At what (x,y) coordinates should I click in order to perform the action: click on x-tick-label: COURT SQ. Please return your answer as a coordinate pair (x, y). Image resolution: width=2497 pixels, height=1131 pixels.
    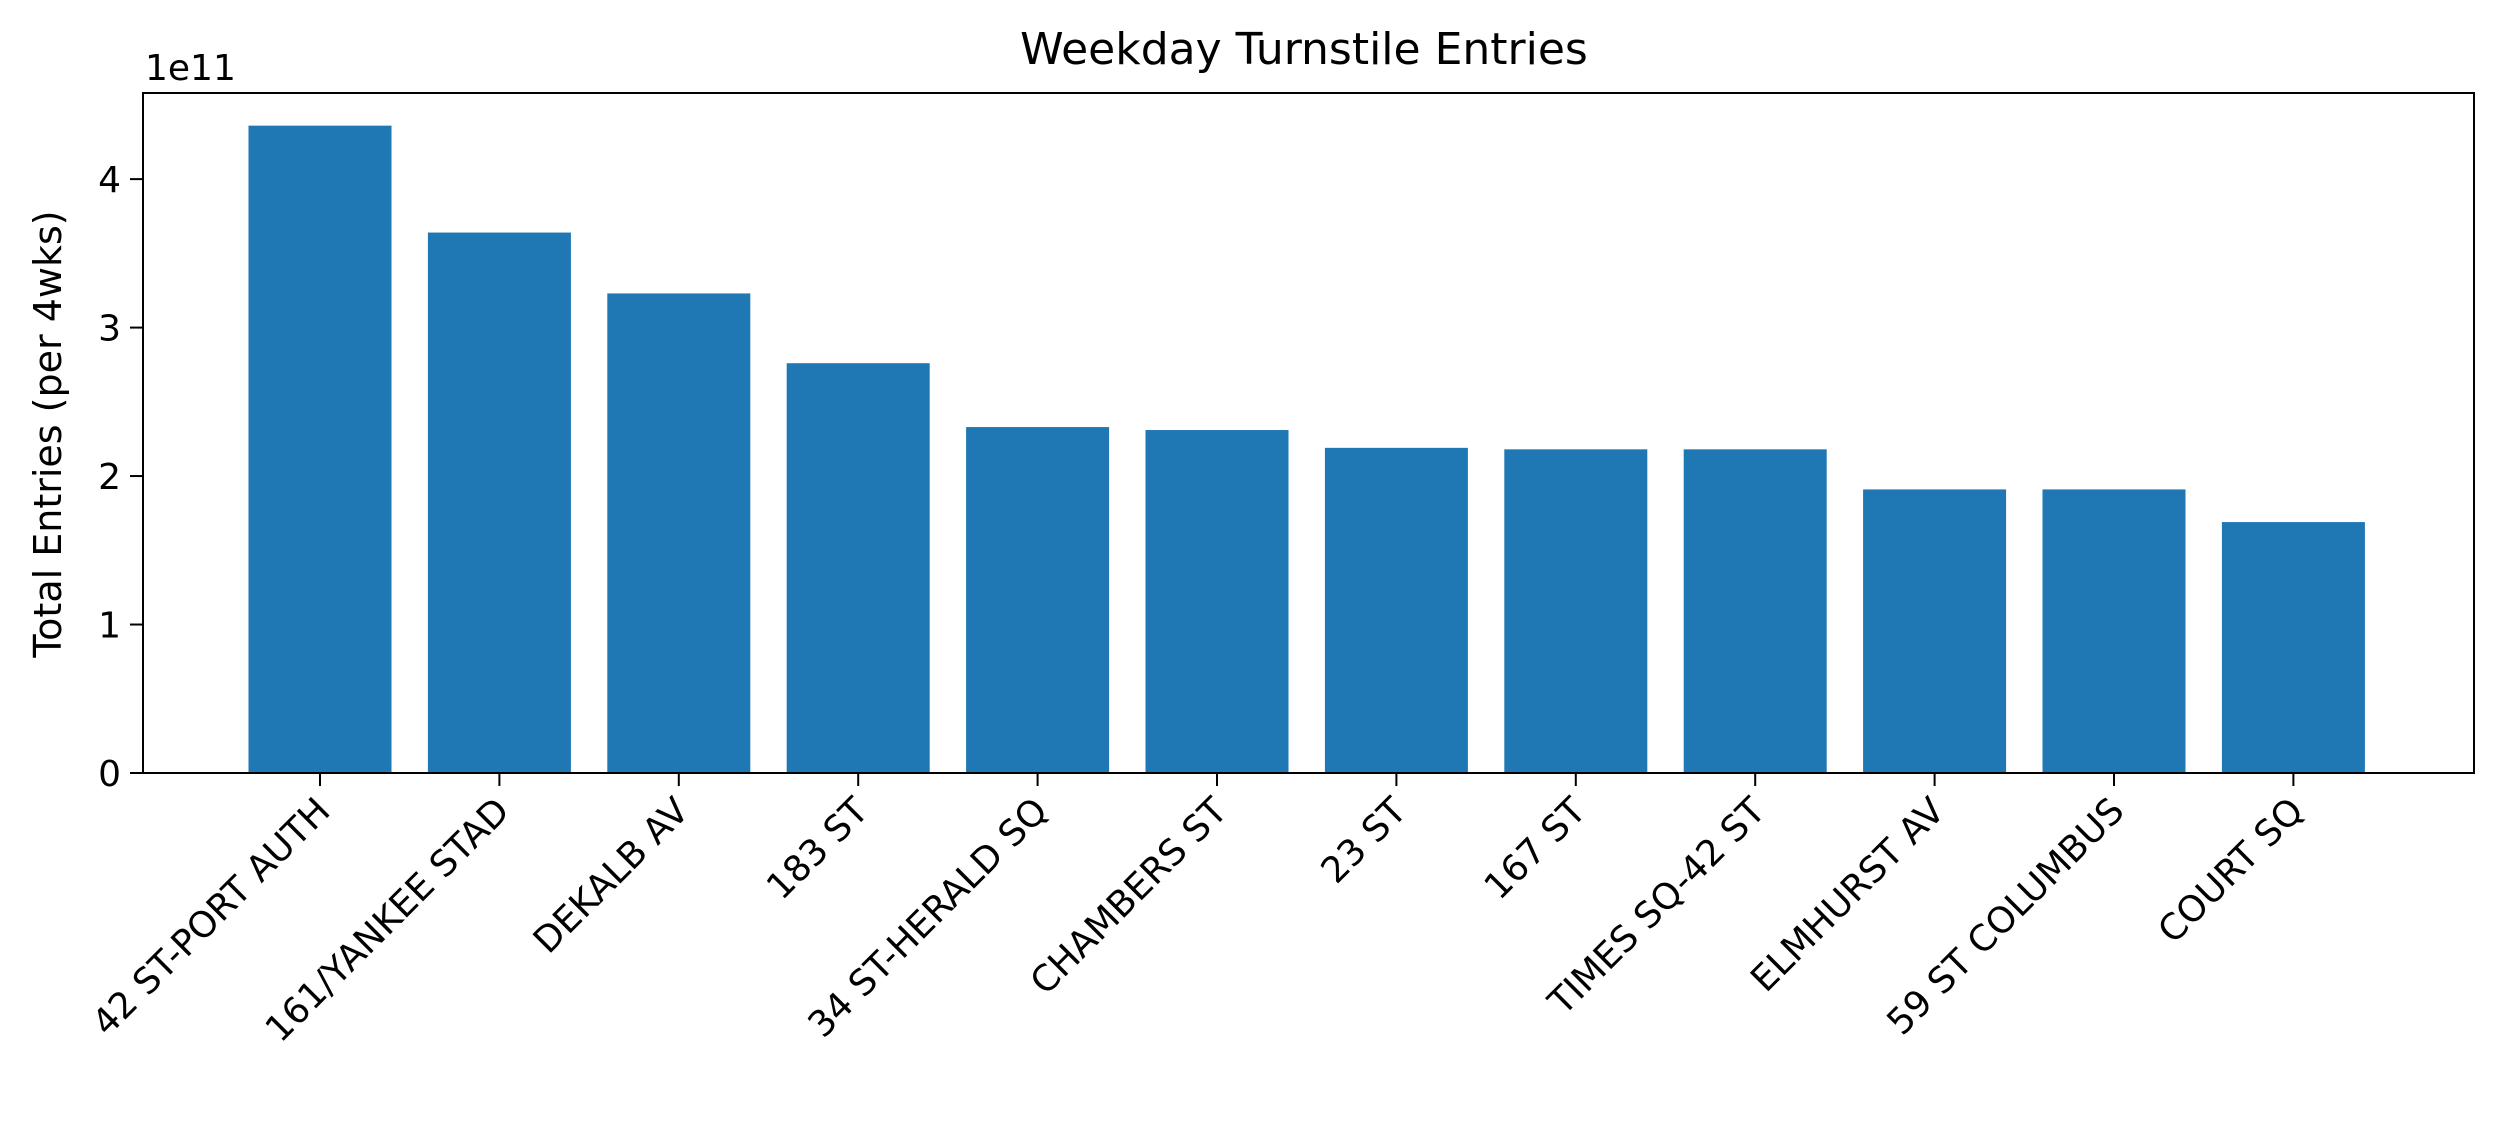
    Looking at the image, I should click on (2231, 870).